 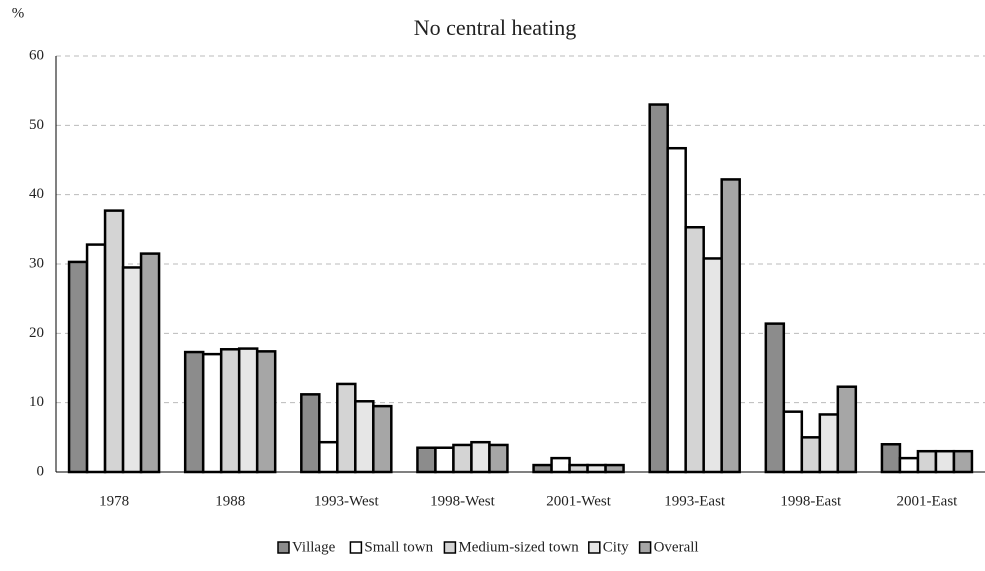 I want to click on x-tick-label: 1993-West, so click(x=346, y=501).